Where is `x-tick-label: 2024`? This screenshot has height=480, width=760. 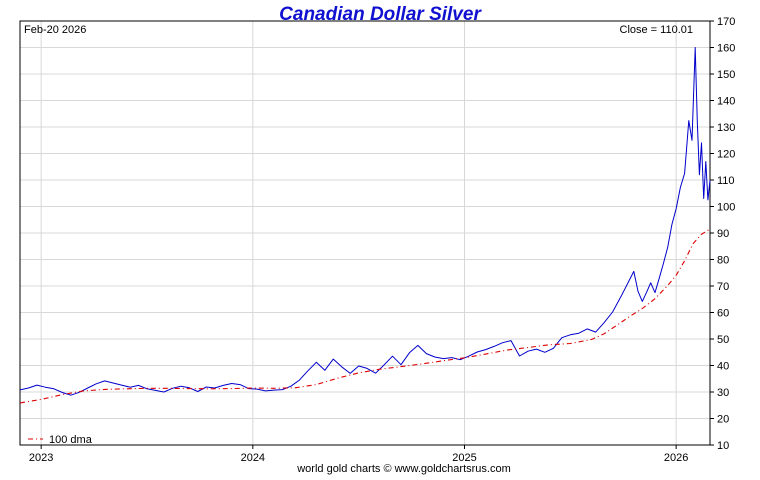
x-tick-label: 2024 is located at coordinates (253, 458).